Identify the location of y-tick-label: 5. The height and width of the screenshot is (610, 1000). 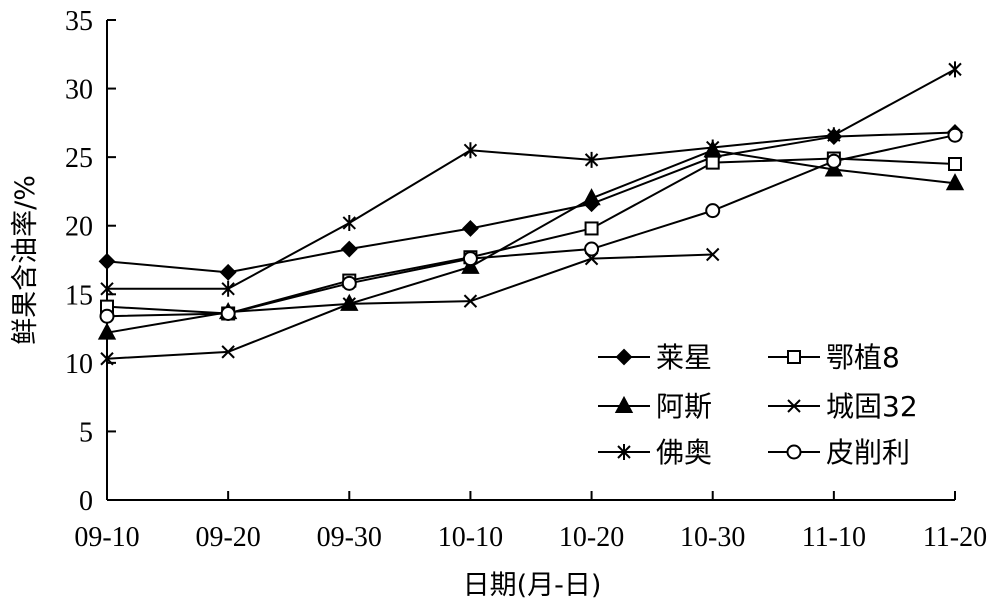
(86, 432).